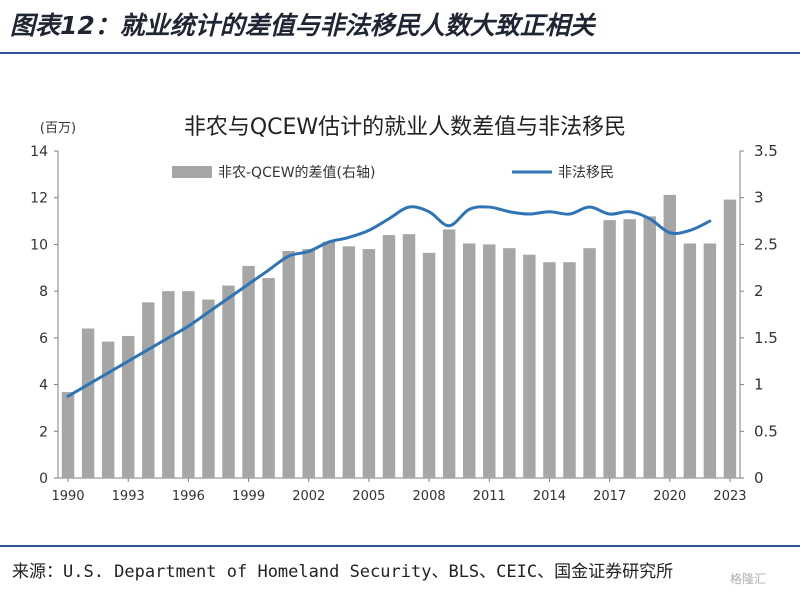 The image size is (800, 598). Describe the element at coordinates (669, 496) in the screenshot. I see `x-tick-label: 2020` at that location.